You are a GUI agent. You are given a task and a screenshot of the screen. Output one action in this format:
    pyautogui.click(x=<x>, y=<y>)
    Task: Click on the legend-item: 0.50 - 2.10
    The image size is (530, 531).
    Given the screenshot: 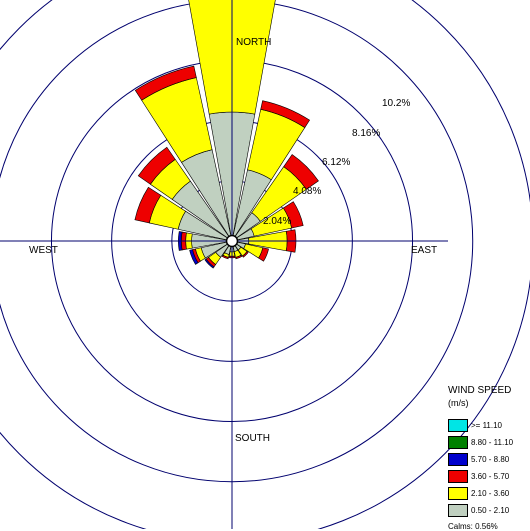 What is the action you would take?
    pyautogui.click(x=488, y=510)
    